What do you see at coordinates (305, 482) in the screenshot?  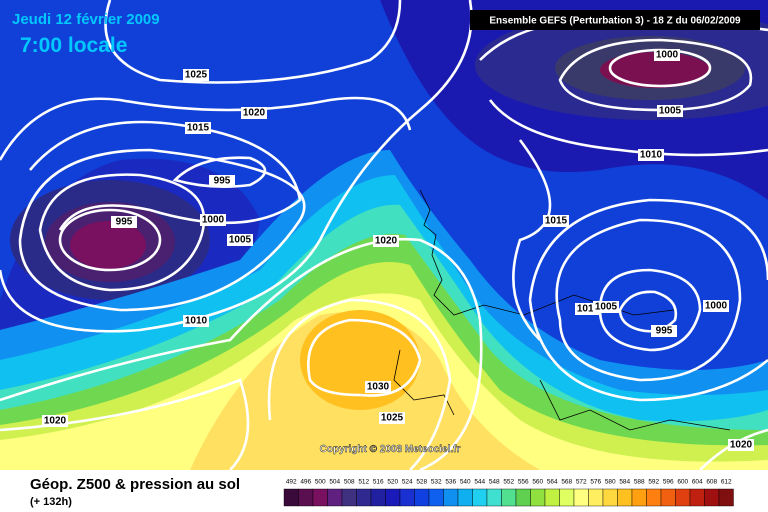 I see `scale-label: 496` at bounding box center [305, 482].